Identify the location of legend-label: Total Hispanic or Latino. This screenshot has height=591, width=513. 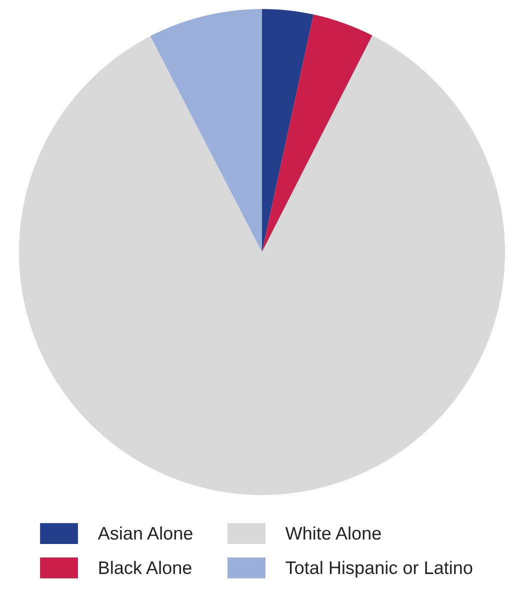
(379, 569).